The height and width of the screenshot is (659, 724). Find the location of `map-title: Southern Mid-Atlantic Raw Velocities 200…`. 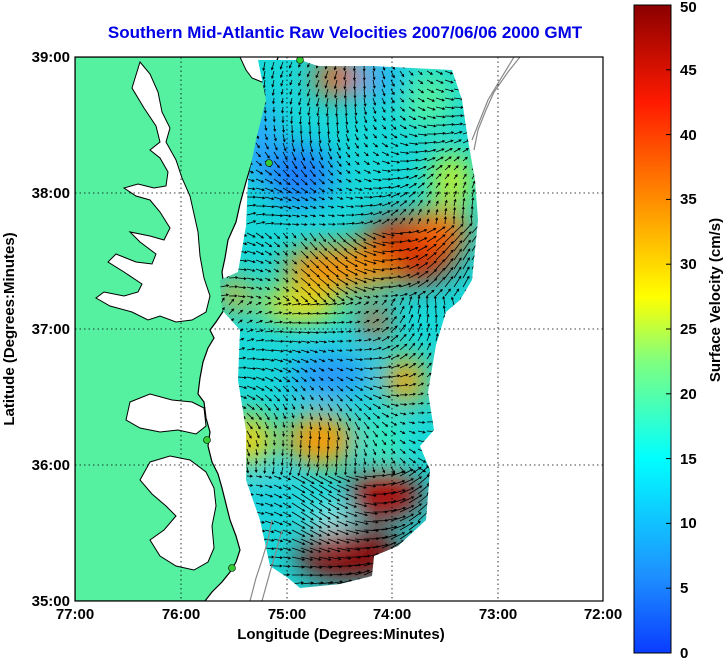

map-title: Southern Mid-Atlantic Raw Velocities 200… is located at coordinates (345, 32).